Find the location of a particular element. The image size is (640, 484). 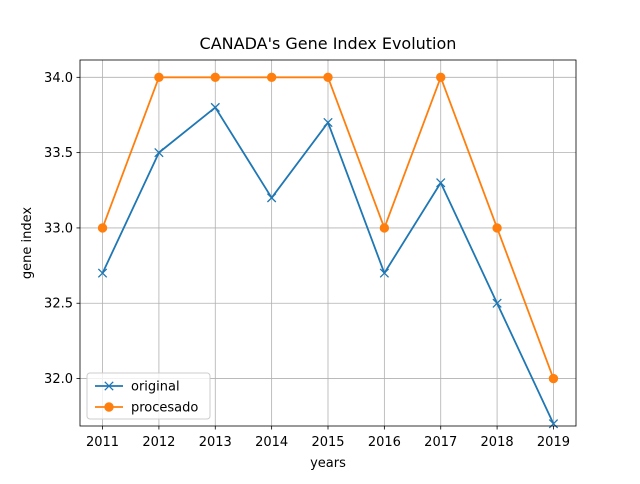

chart-title: CANADA's Gene Index Evolution is located at coordinates (328, 43).